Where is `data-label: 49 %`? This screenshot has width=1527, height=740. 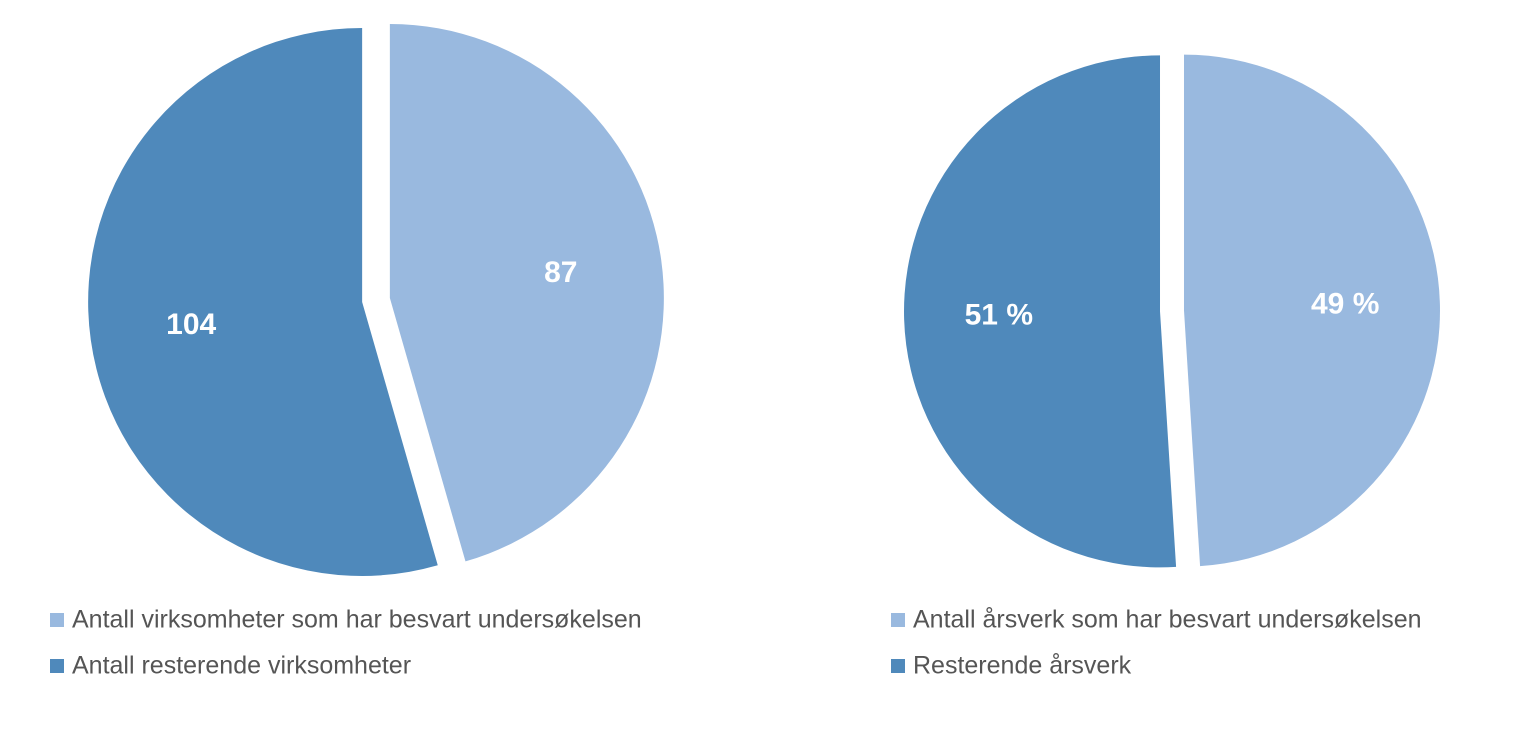 data-label: 49 % is located at coordinates (1345, 303).